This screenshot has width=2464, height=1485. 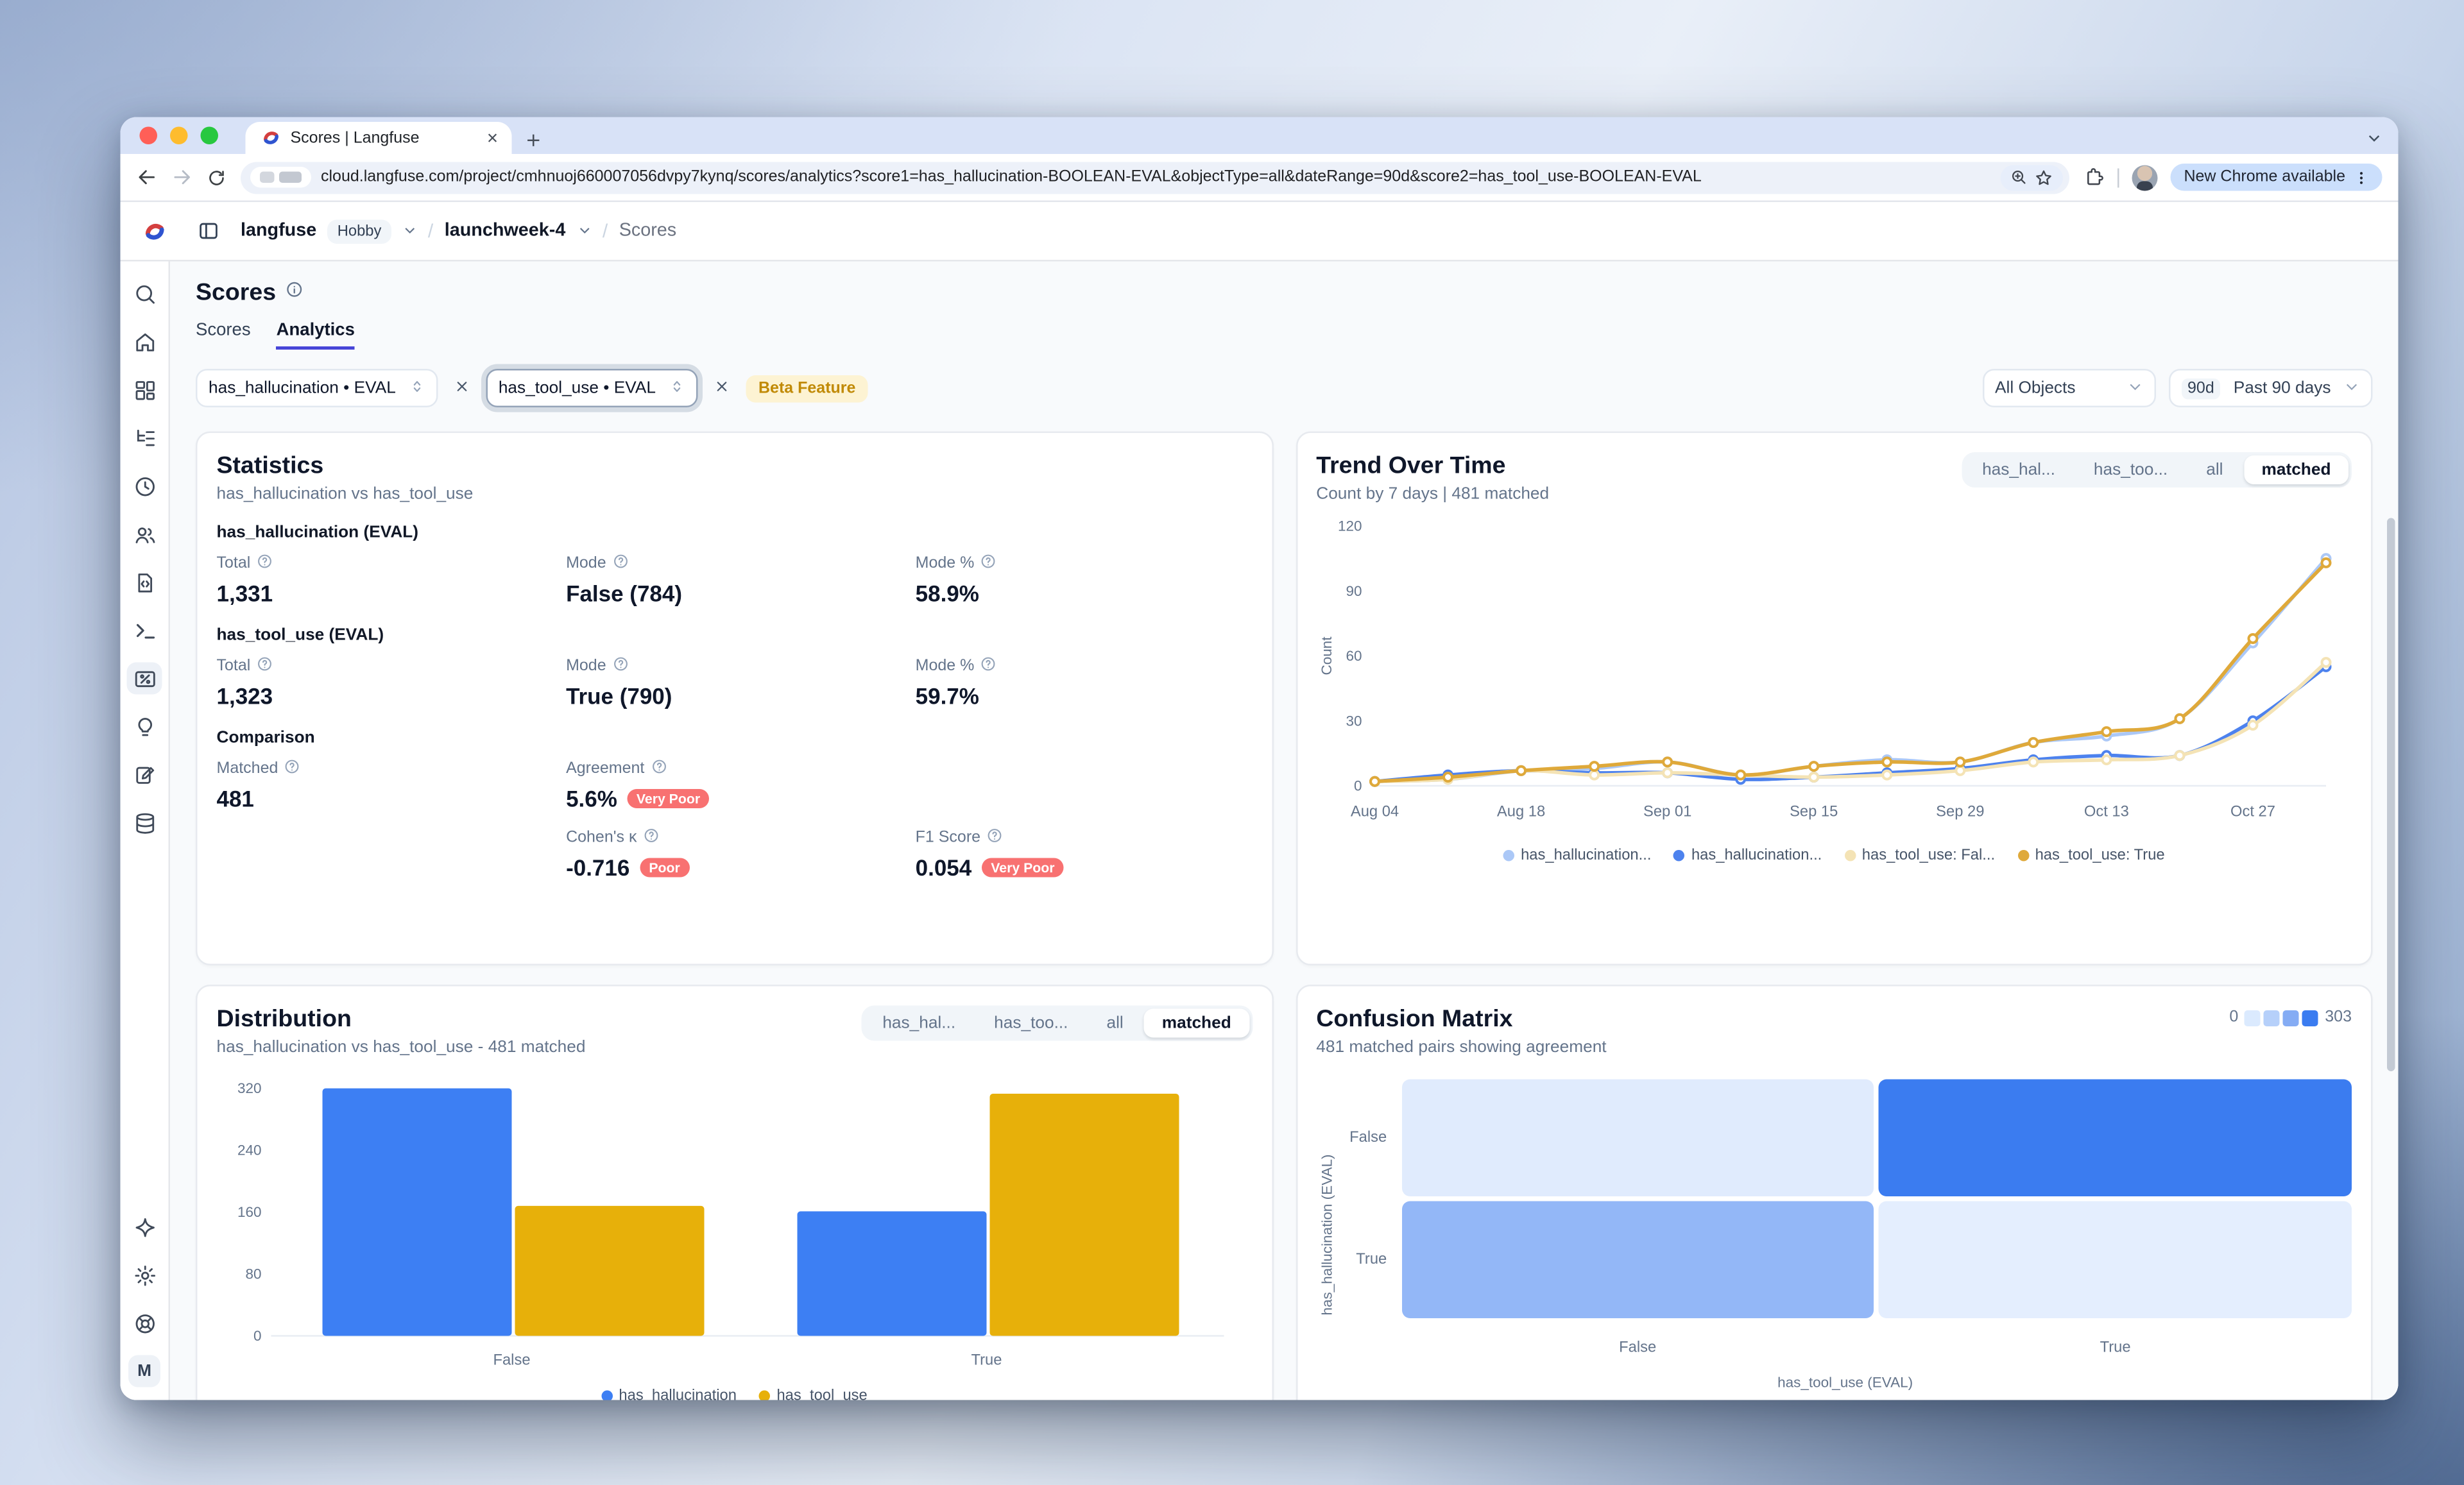 What do you see at coordinates (279, 231) in the screenshot?
I see `breadcrumb-org: langfuse` at bounding box center [279, 231].